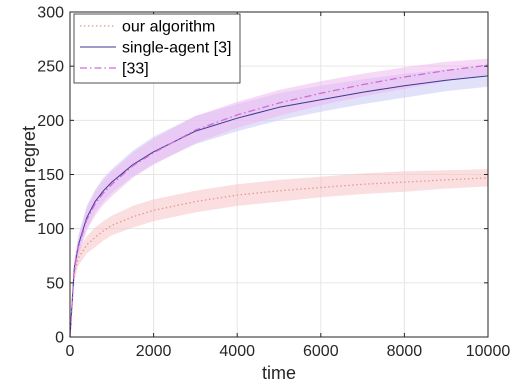  I want to click on legend-label-0: our algorithm, so click(168, 27).